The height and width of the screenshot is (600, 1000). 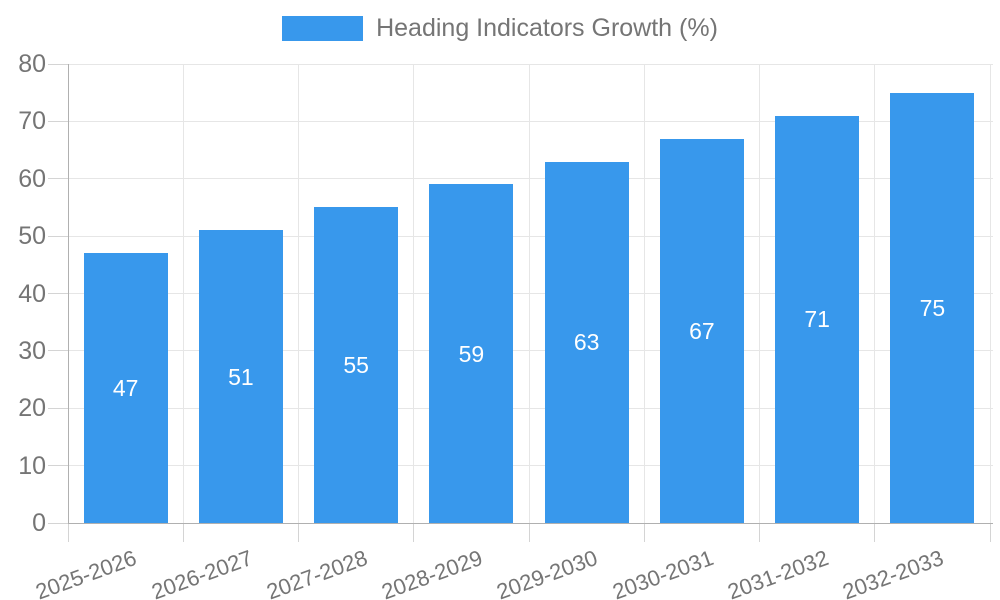 I want to click on bar-value-label: 67, so click(x=702, y=330).